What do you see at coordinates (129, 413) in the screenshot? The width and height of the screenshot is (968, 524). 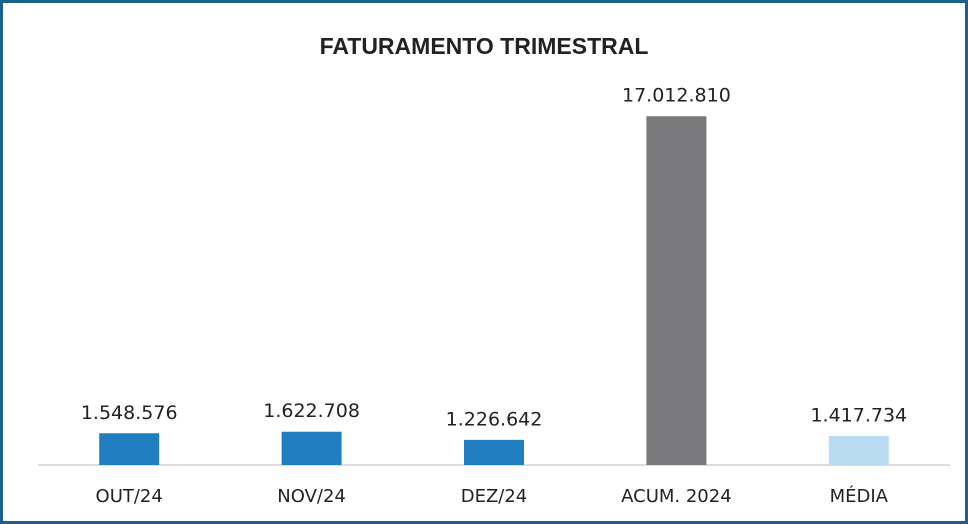 I see `value-label: 1.548.576` at bounding box center [129, 413].